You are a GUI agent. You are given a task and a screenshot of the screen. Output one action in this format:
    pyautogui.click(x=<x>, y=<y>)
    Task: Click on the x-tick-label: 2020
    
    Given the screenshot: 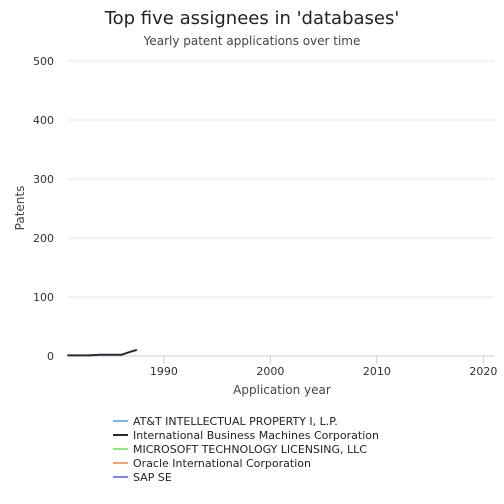 What is the action you would take?
    pyautogui.click(x=483, y=371)
    